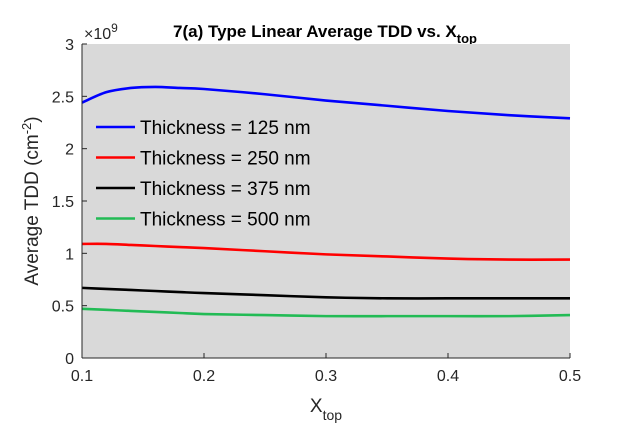  I want to click on x-tick-label: 0.3, so click(326, 376).